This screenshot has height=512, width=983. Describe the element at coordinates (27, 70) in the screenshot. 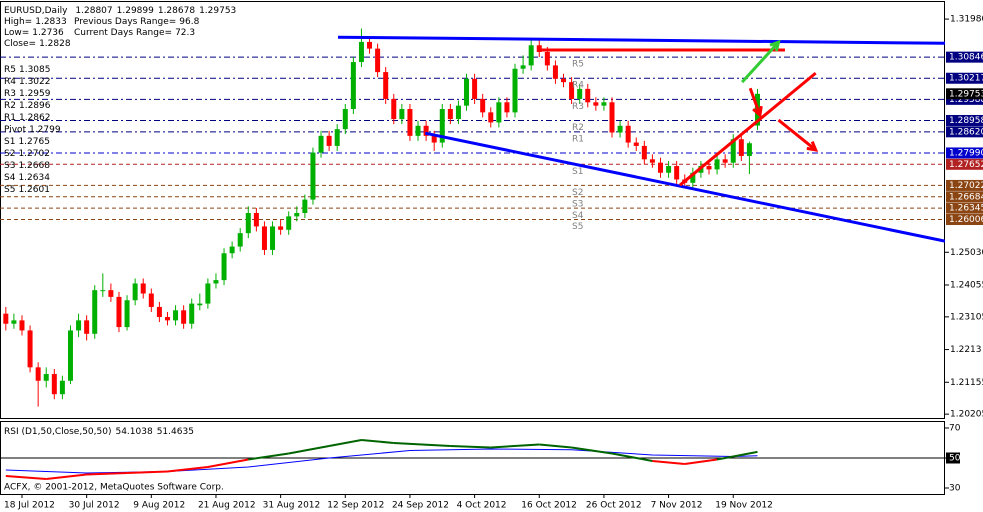

I see `pivot-label: R5 1.3085` at that location.